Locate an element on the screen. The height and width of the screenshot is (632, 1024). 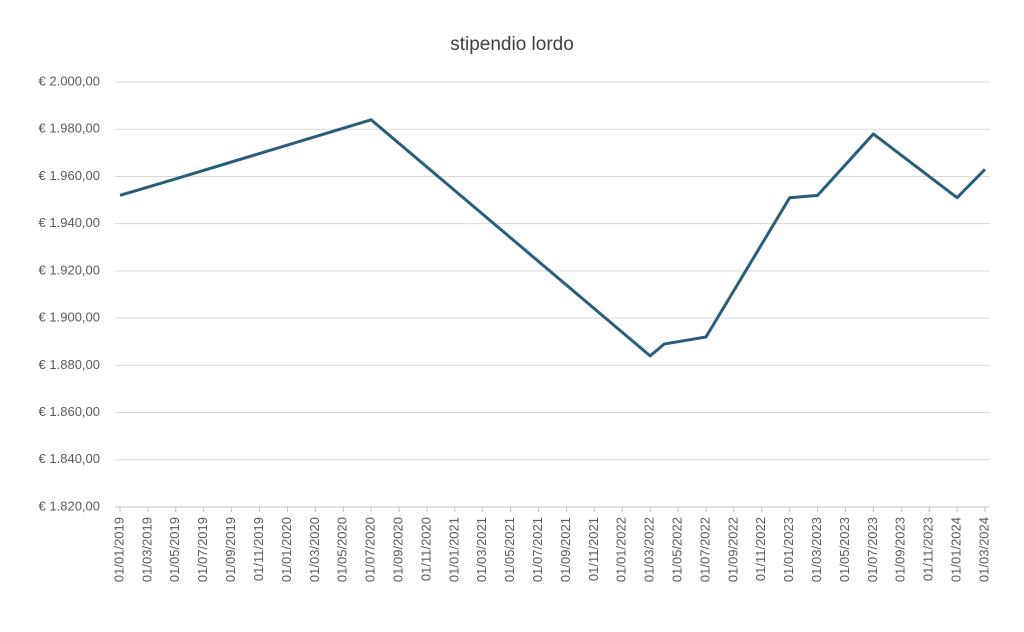
x-tick-label: 01/05/2019 is located at coordinates (174, 549).